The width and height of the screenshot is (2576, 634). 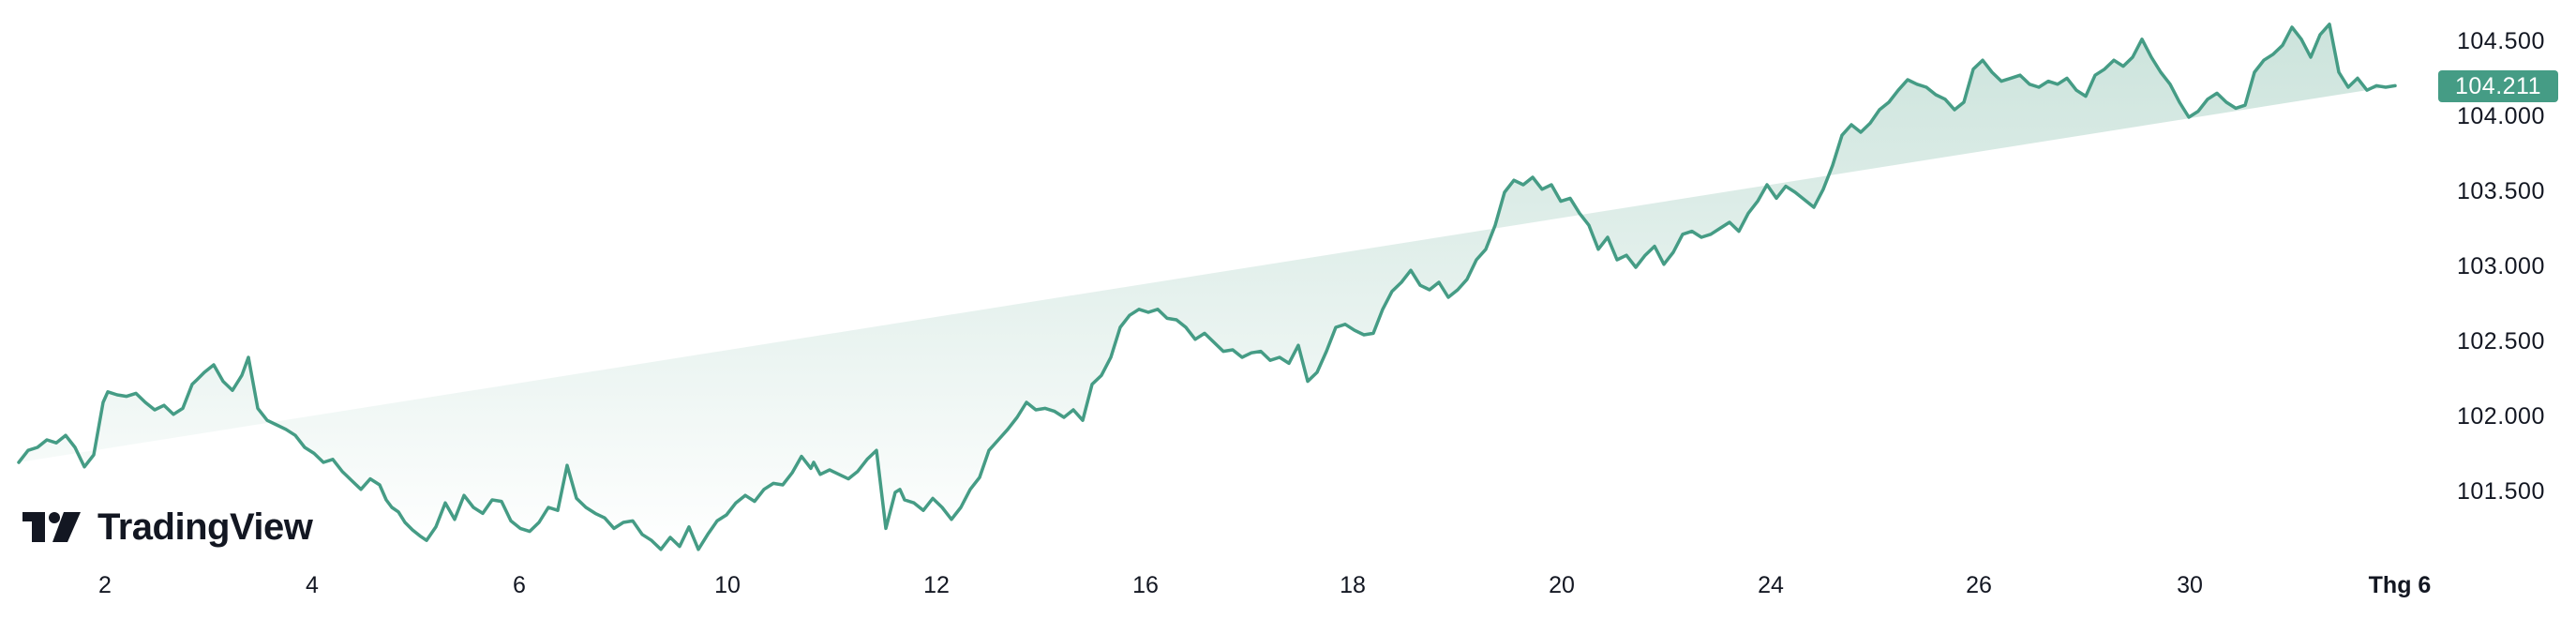 I want to click on y-axis-tick-label: 103.000, so click(x=2501, y=266).